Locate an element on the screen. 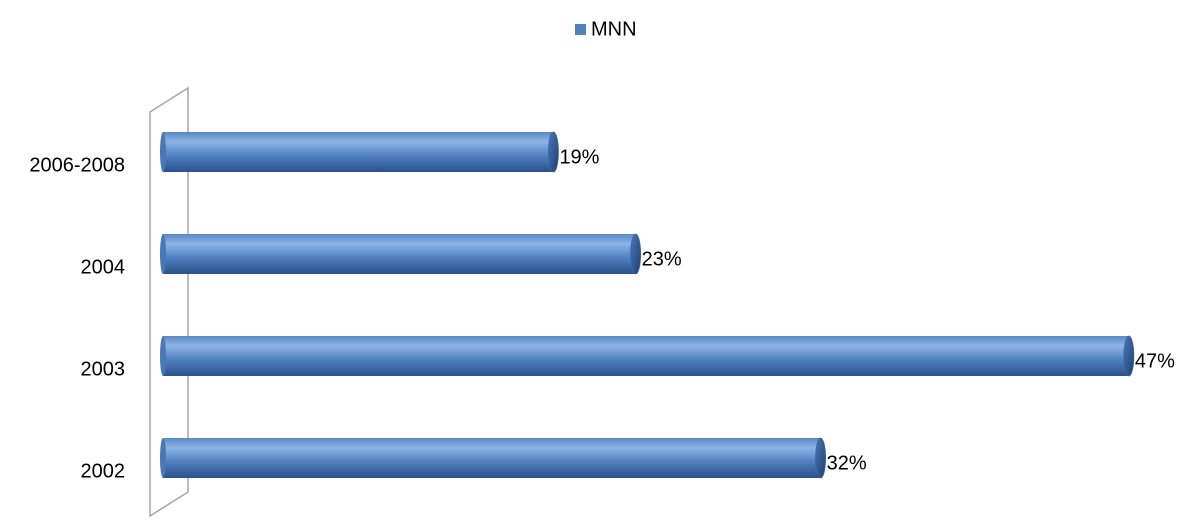 The width and height of the screenshot is (1192, 520). y-tick-label: 2002 is located at coordinates (103, 471).